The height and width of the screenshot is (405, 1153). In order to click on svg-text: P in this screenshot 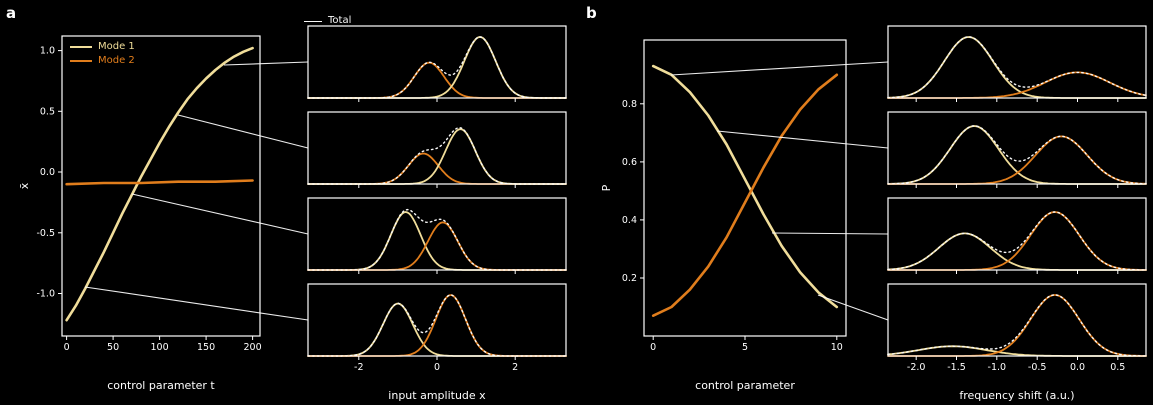, I will do `click(606, 187)`.